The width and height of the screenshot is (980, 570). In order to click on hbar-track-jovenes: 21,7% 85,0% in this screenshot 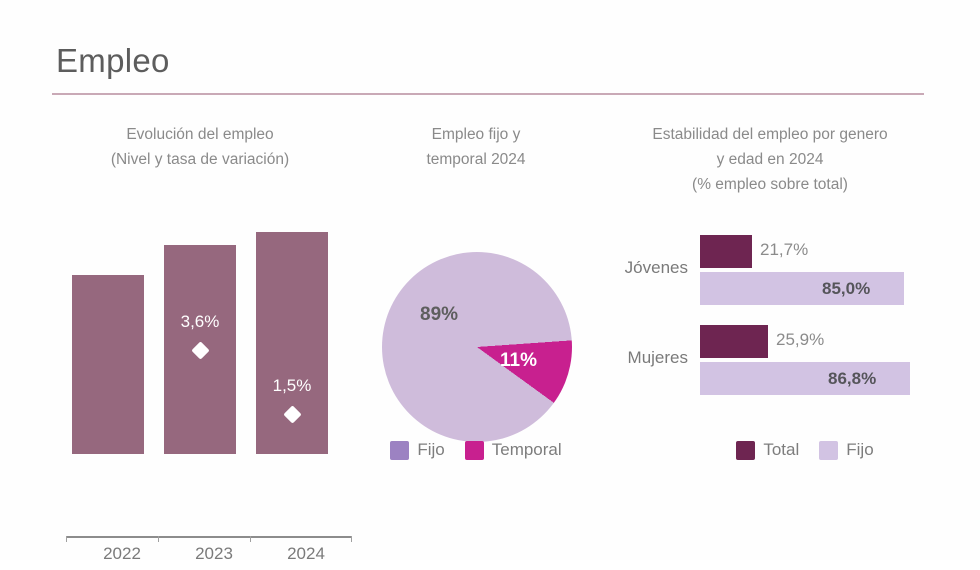, I will do `click(820, 272)`.